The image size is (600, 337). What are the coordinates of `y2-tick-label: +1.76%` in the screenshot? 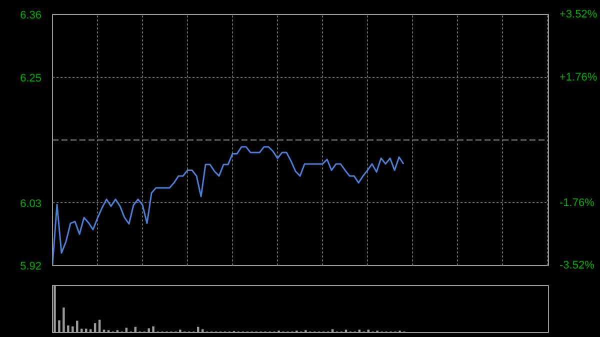 It's located at (579, 77).